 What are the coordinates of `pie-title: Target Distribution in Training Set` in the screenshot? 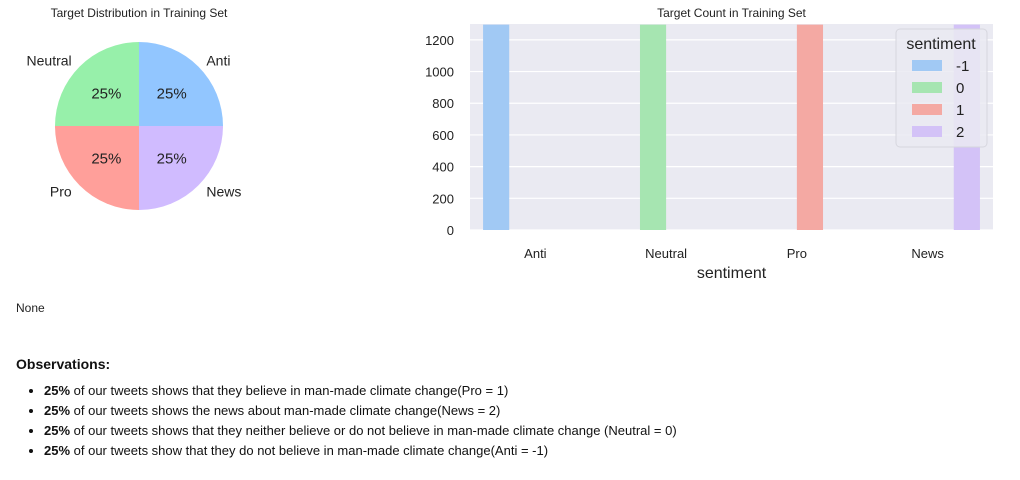 It's located at (139, 13).